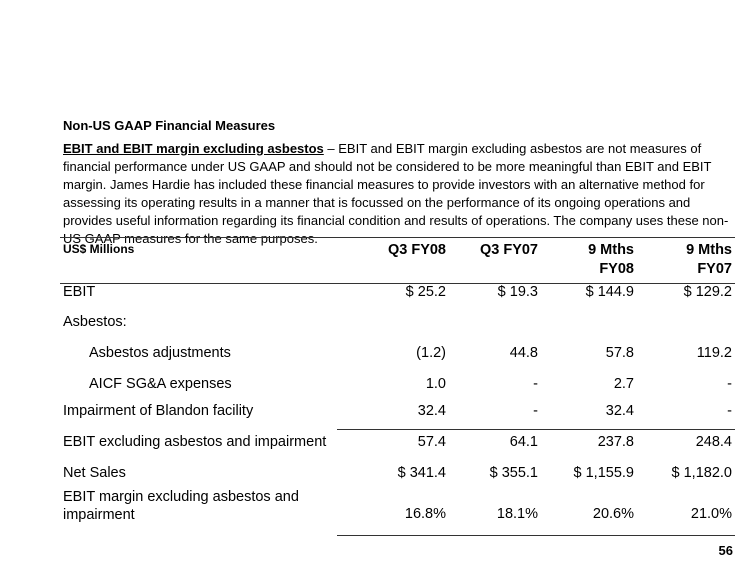  What do you see at coordinates (613, 514) in the screenshot?
I see `table-cell: 20.6%` at bounding box center [613, 514].